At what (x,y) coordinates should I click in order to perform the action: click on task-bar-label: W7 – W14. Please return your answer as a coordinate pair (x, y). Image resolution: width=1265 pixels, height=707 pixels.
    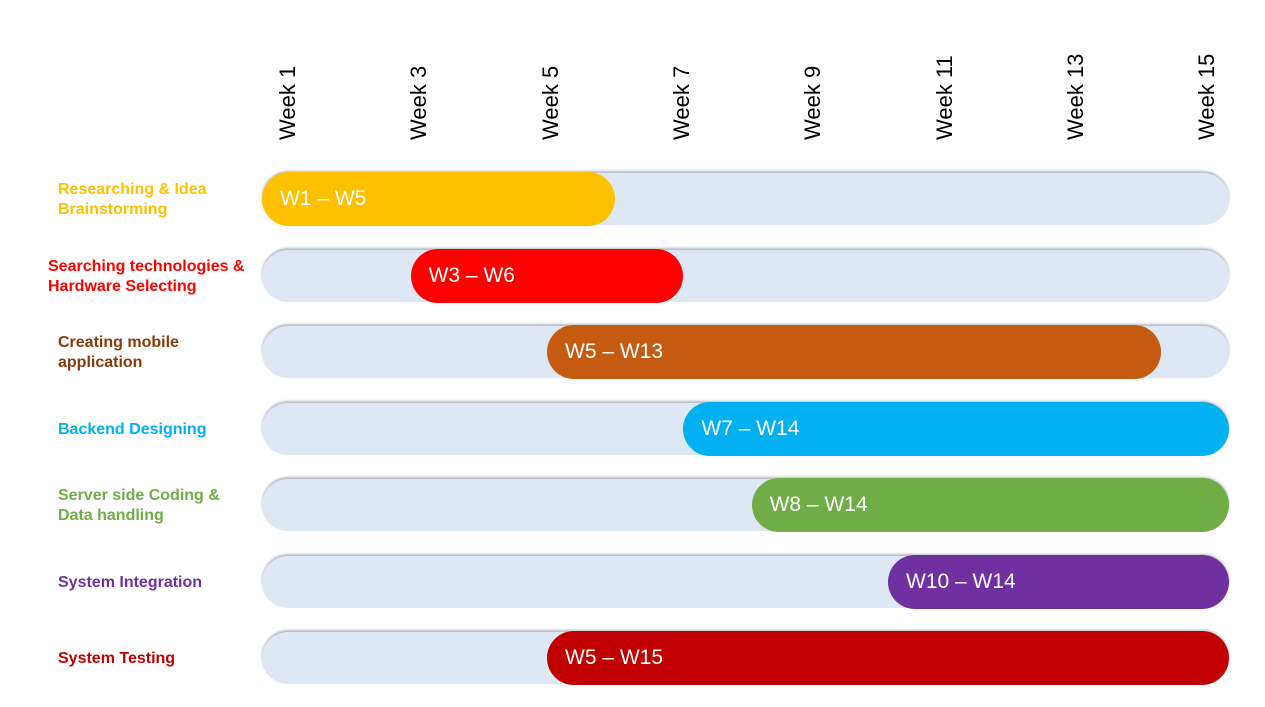
    Looking at the image, I should click on (750, 428).